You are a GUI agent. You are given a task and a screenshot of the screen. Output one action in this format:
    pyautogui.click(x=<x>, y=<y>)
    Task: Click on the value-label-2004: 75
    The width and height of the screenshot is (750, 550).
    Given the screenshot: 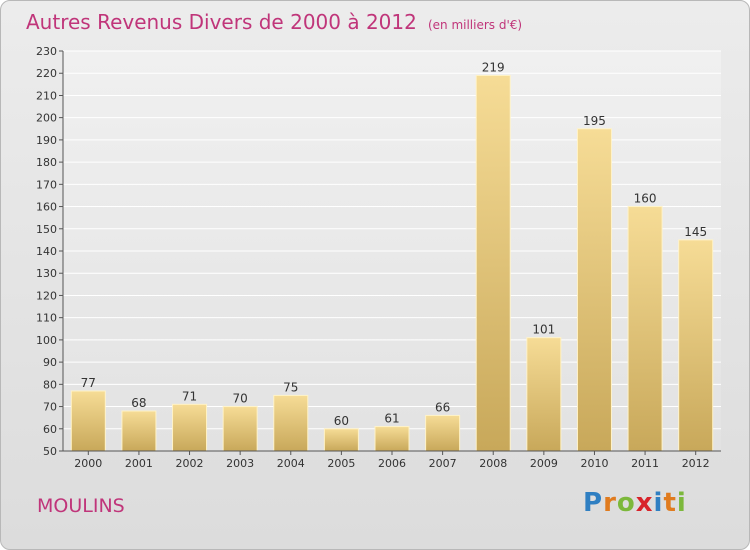 What is the action you would take?
    pyautogui.click(x=290, y=387)
    